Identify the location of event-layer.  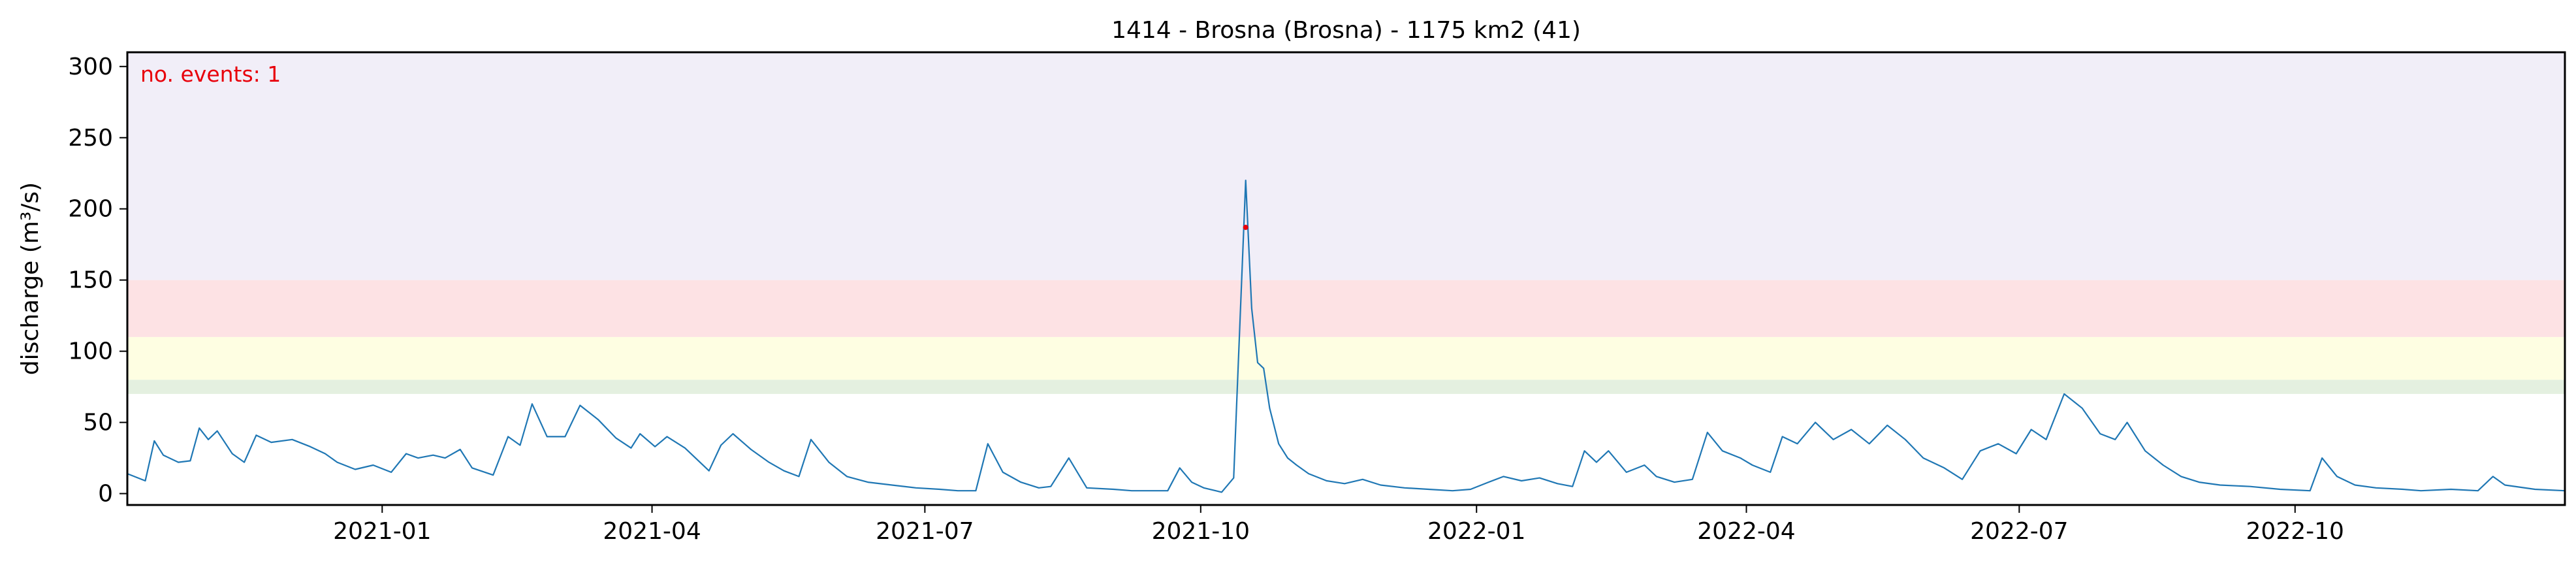
(1246, 228).